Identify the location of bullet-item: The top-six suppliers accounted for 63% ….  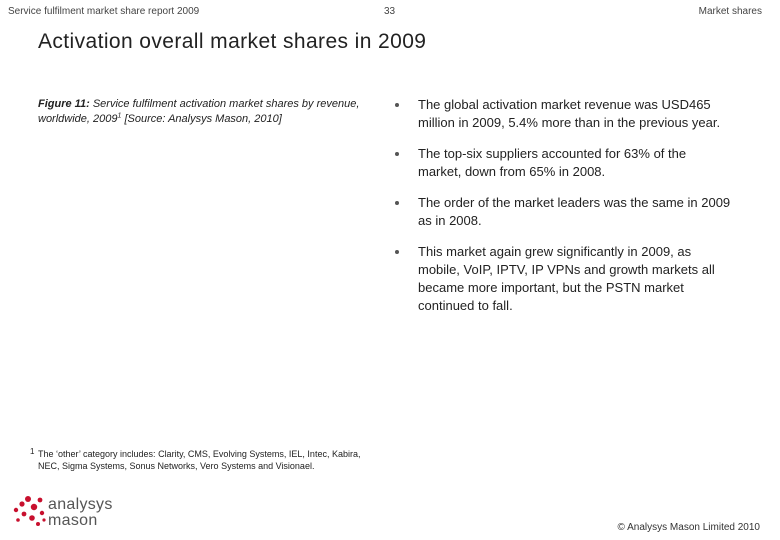
(562, 163).